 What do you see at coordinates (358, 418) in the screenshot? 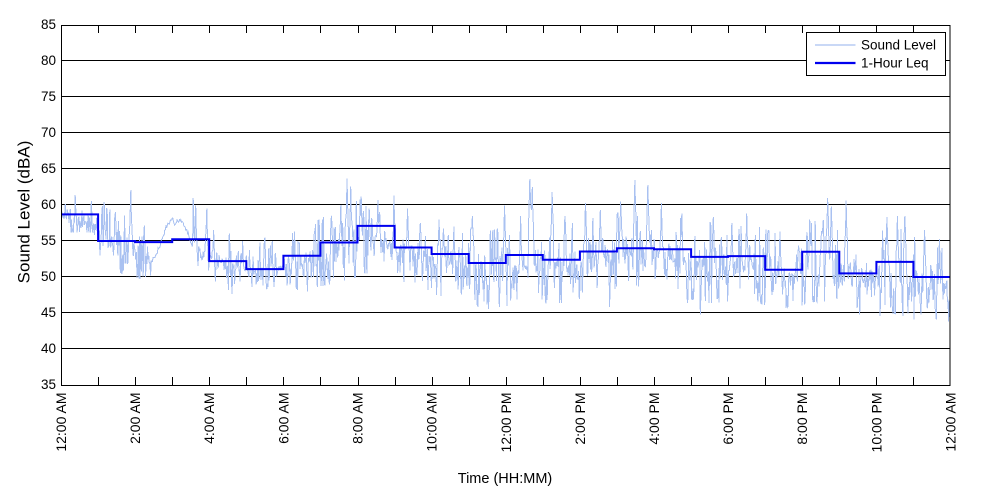
I see `svg-text: 8:00 AM` at bounding box center [358, 418].